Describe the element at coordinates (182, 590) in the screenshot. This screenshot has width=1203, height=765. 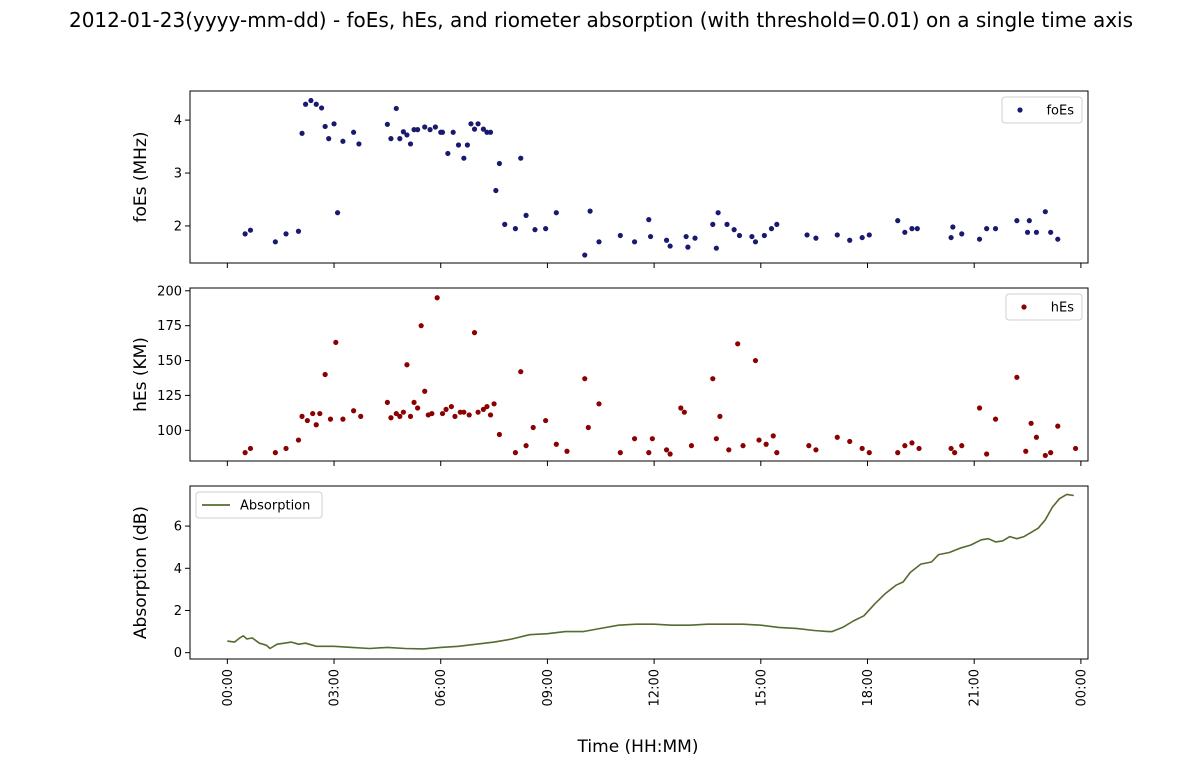
I see `absorption-y-ticks: 0 2 4 6` at that location.